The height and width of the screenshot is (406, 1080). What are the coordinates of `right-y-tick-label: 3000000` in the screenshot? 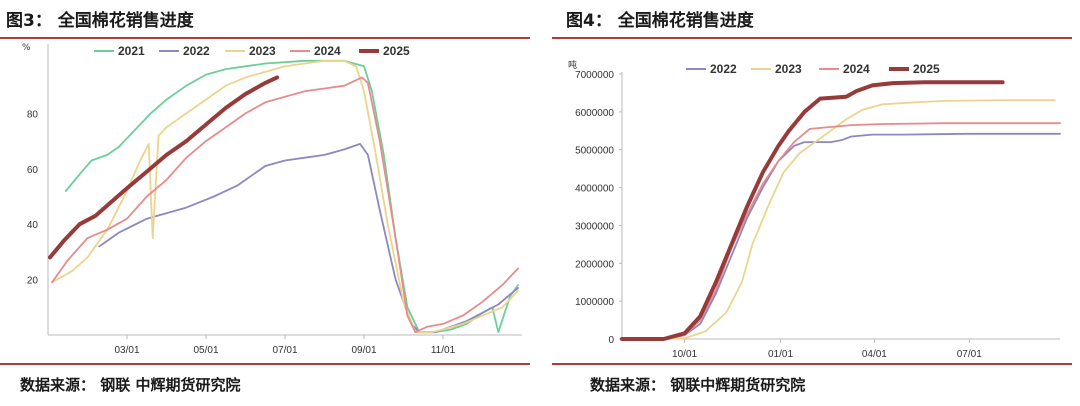 It's located at (594, 226).